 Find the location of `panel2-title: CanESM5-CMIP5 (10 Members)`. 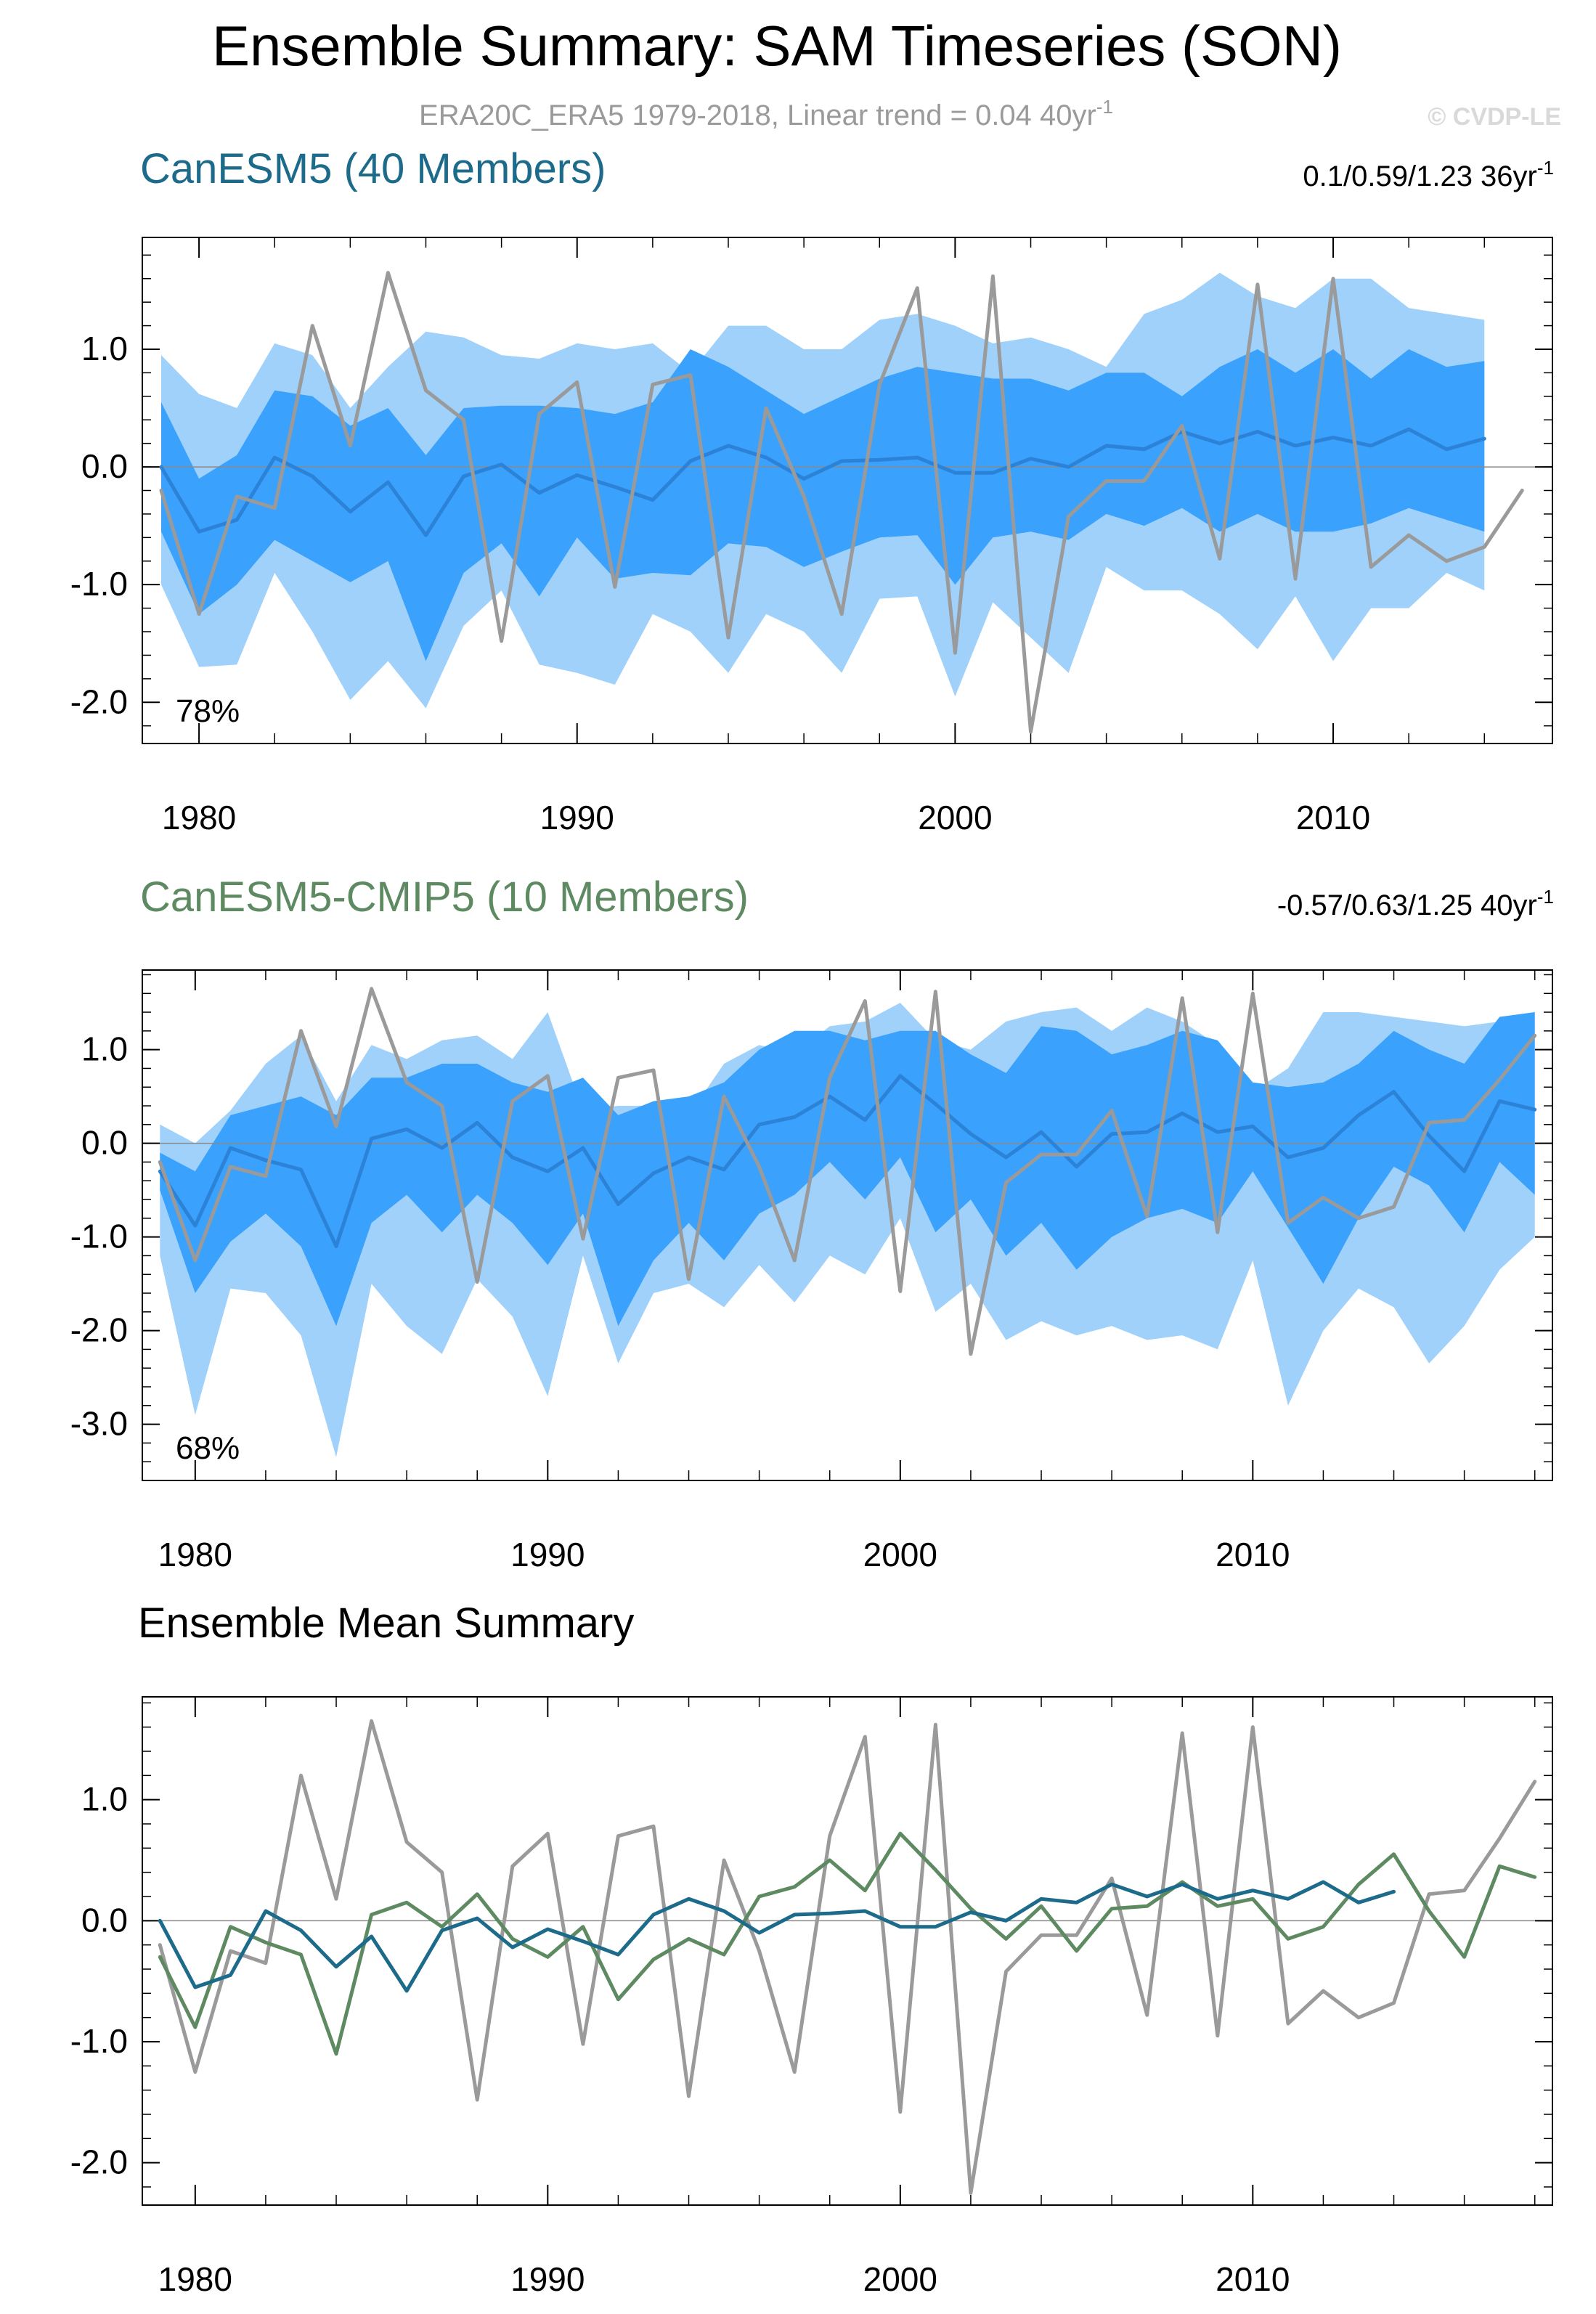

panel2-title: CanESM5-CMIP5 (10 Members) is located at coordinates (444, 897).